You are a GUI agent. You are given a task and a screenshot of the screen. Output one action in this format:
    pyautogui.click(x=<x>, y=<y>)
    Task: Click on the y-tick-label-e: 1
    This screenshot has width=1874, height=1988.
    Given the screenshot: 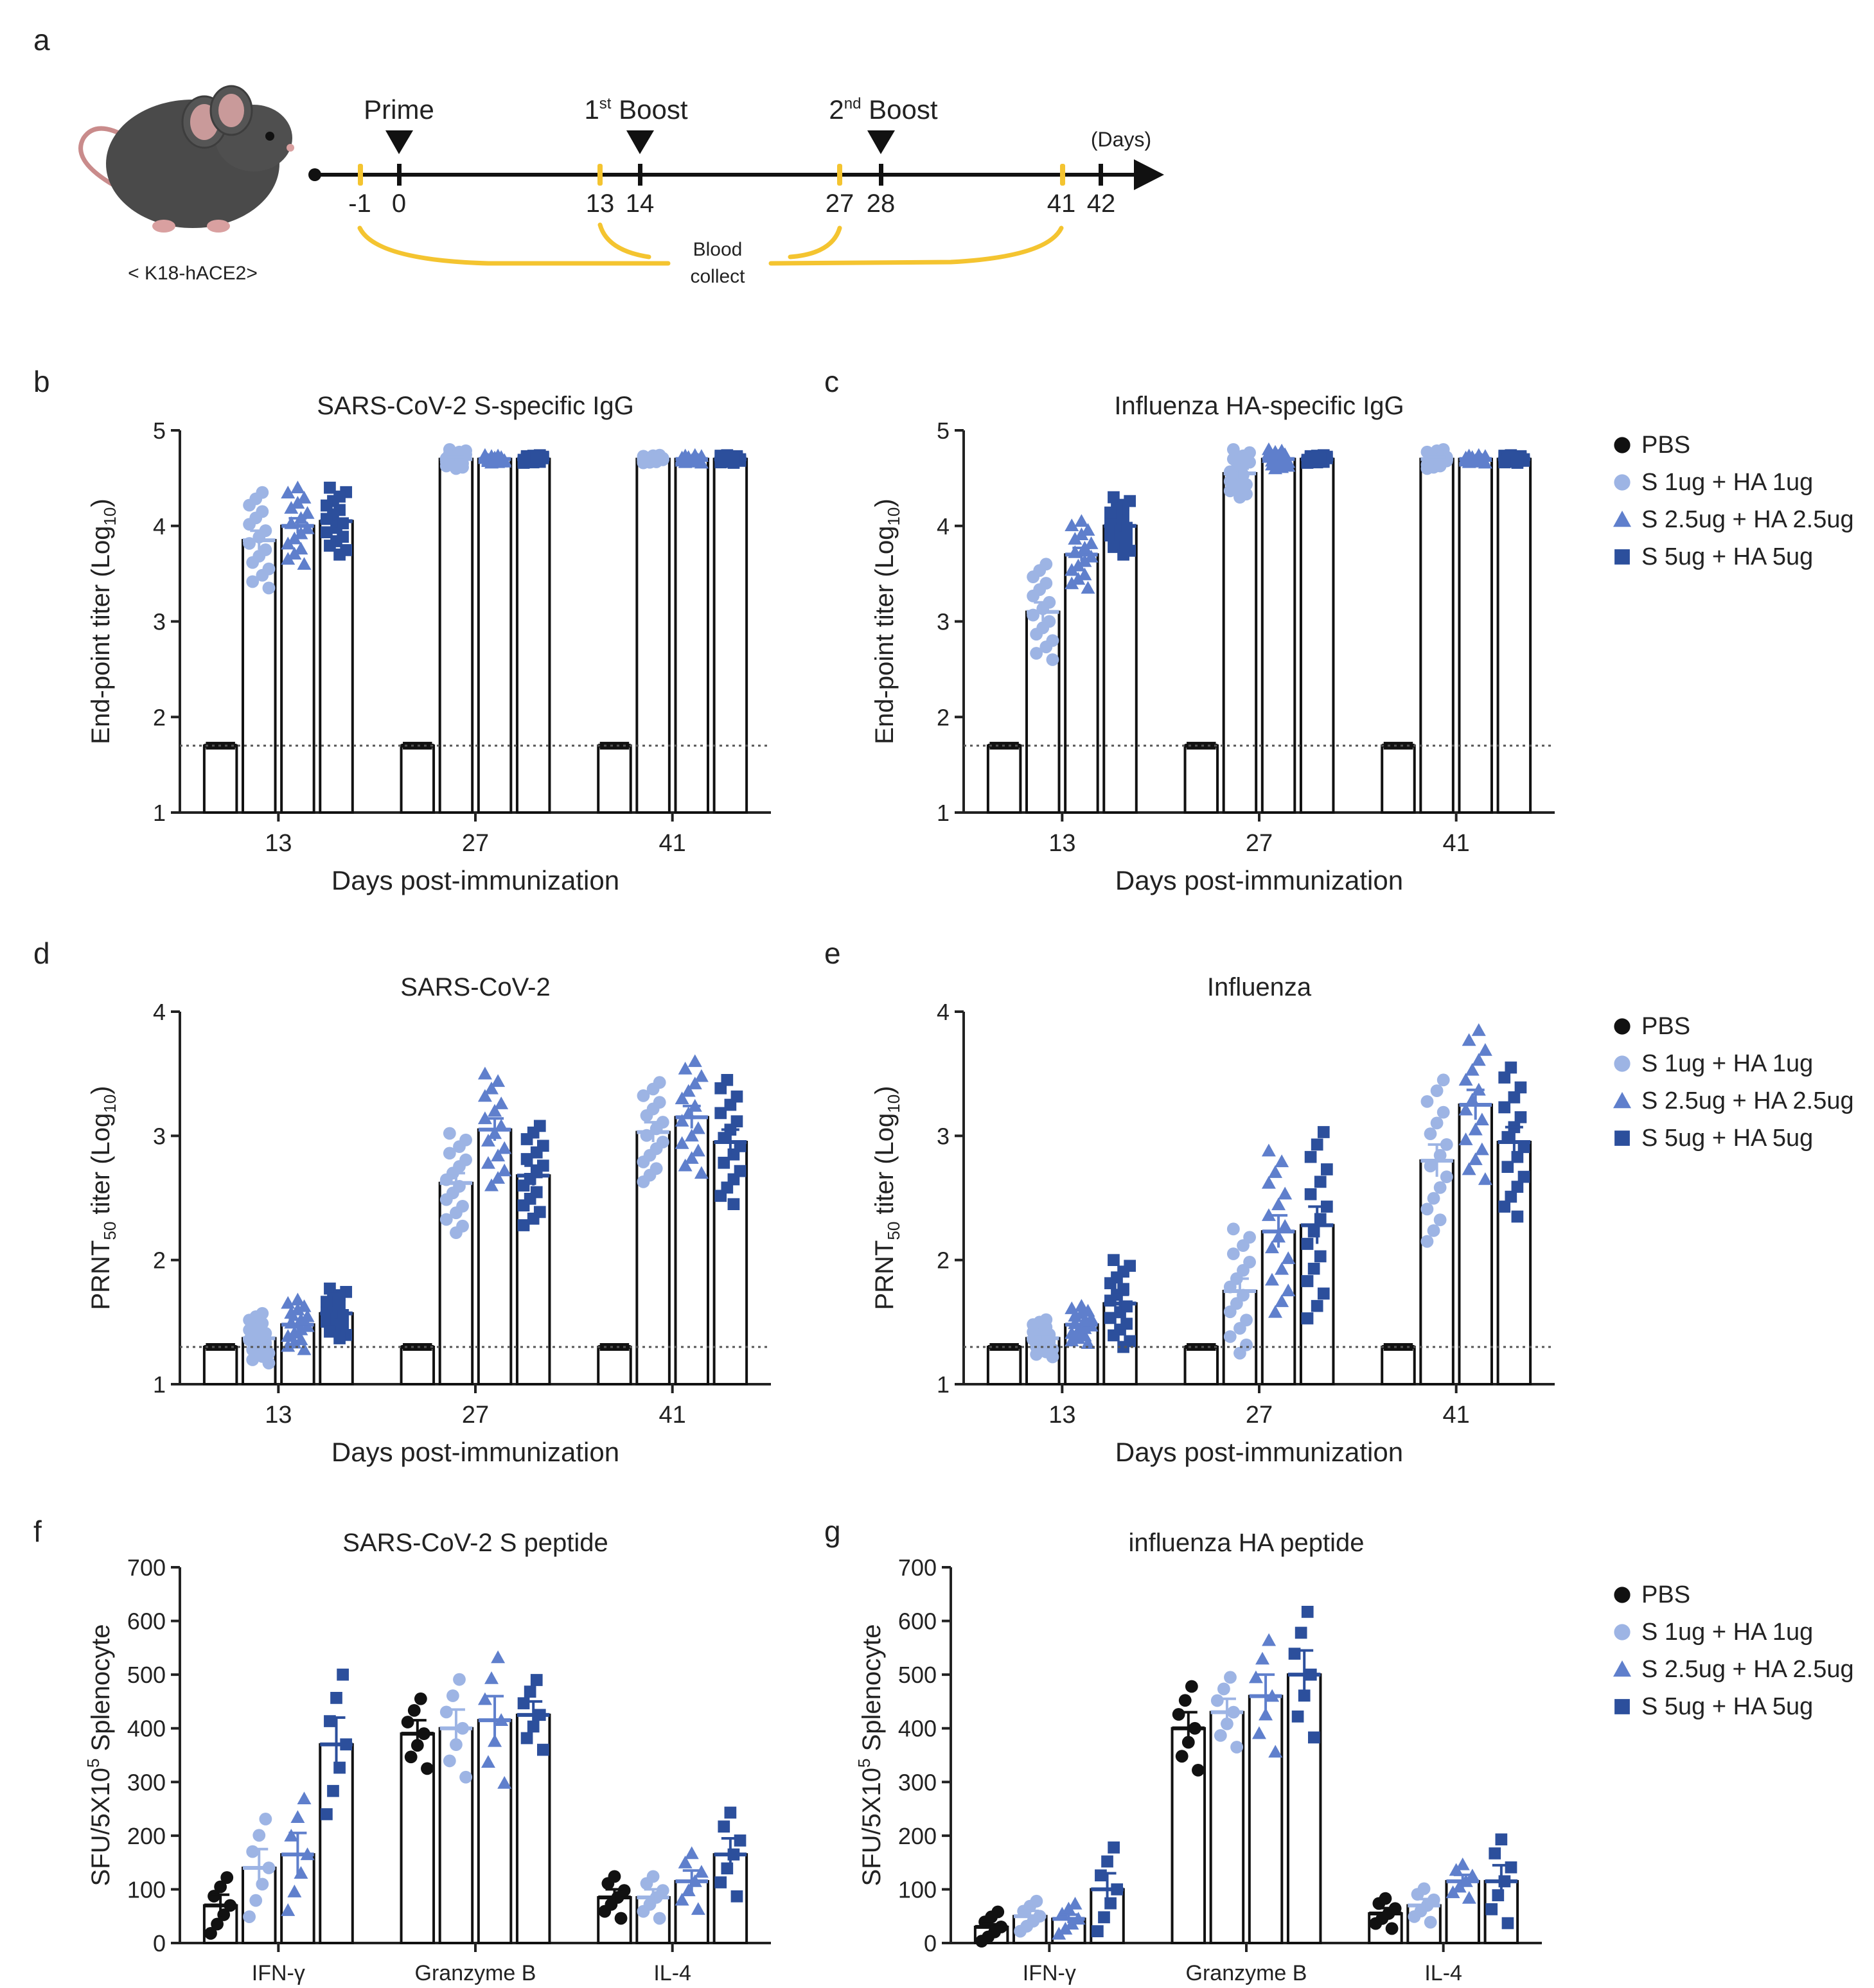 What is the action you would take?
    pyautogui.click(x=944, y=1384)
    